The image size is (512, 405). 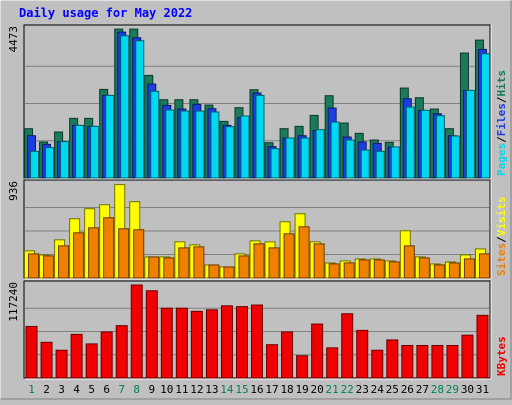 What do you see at coordinates (13, 302) in the screenshot?
I see `panel-bottom-ymax-label: 117240` at bounding box center [13, 302].